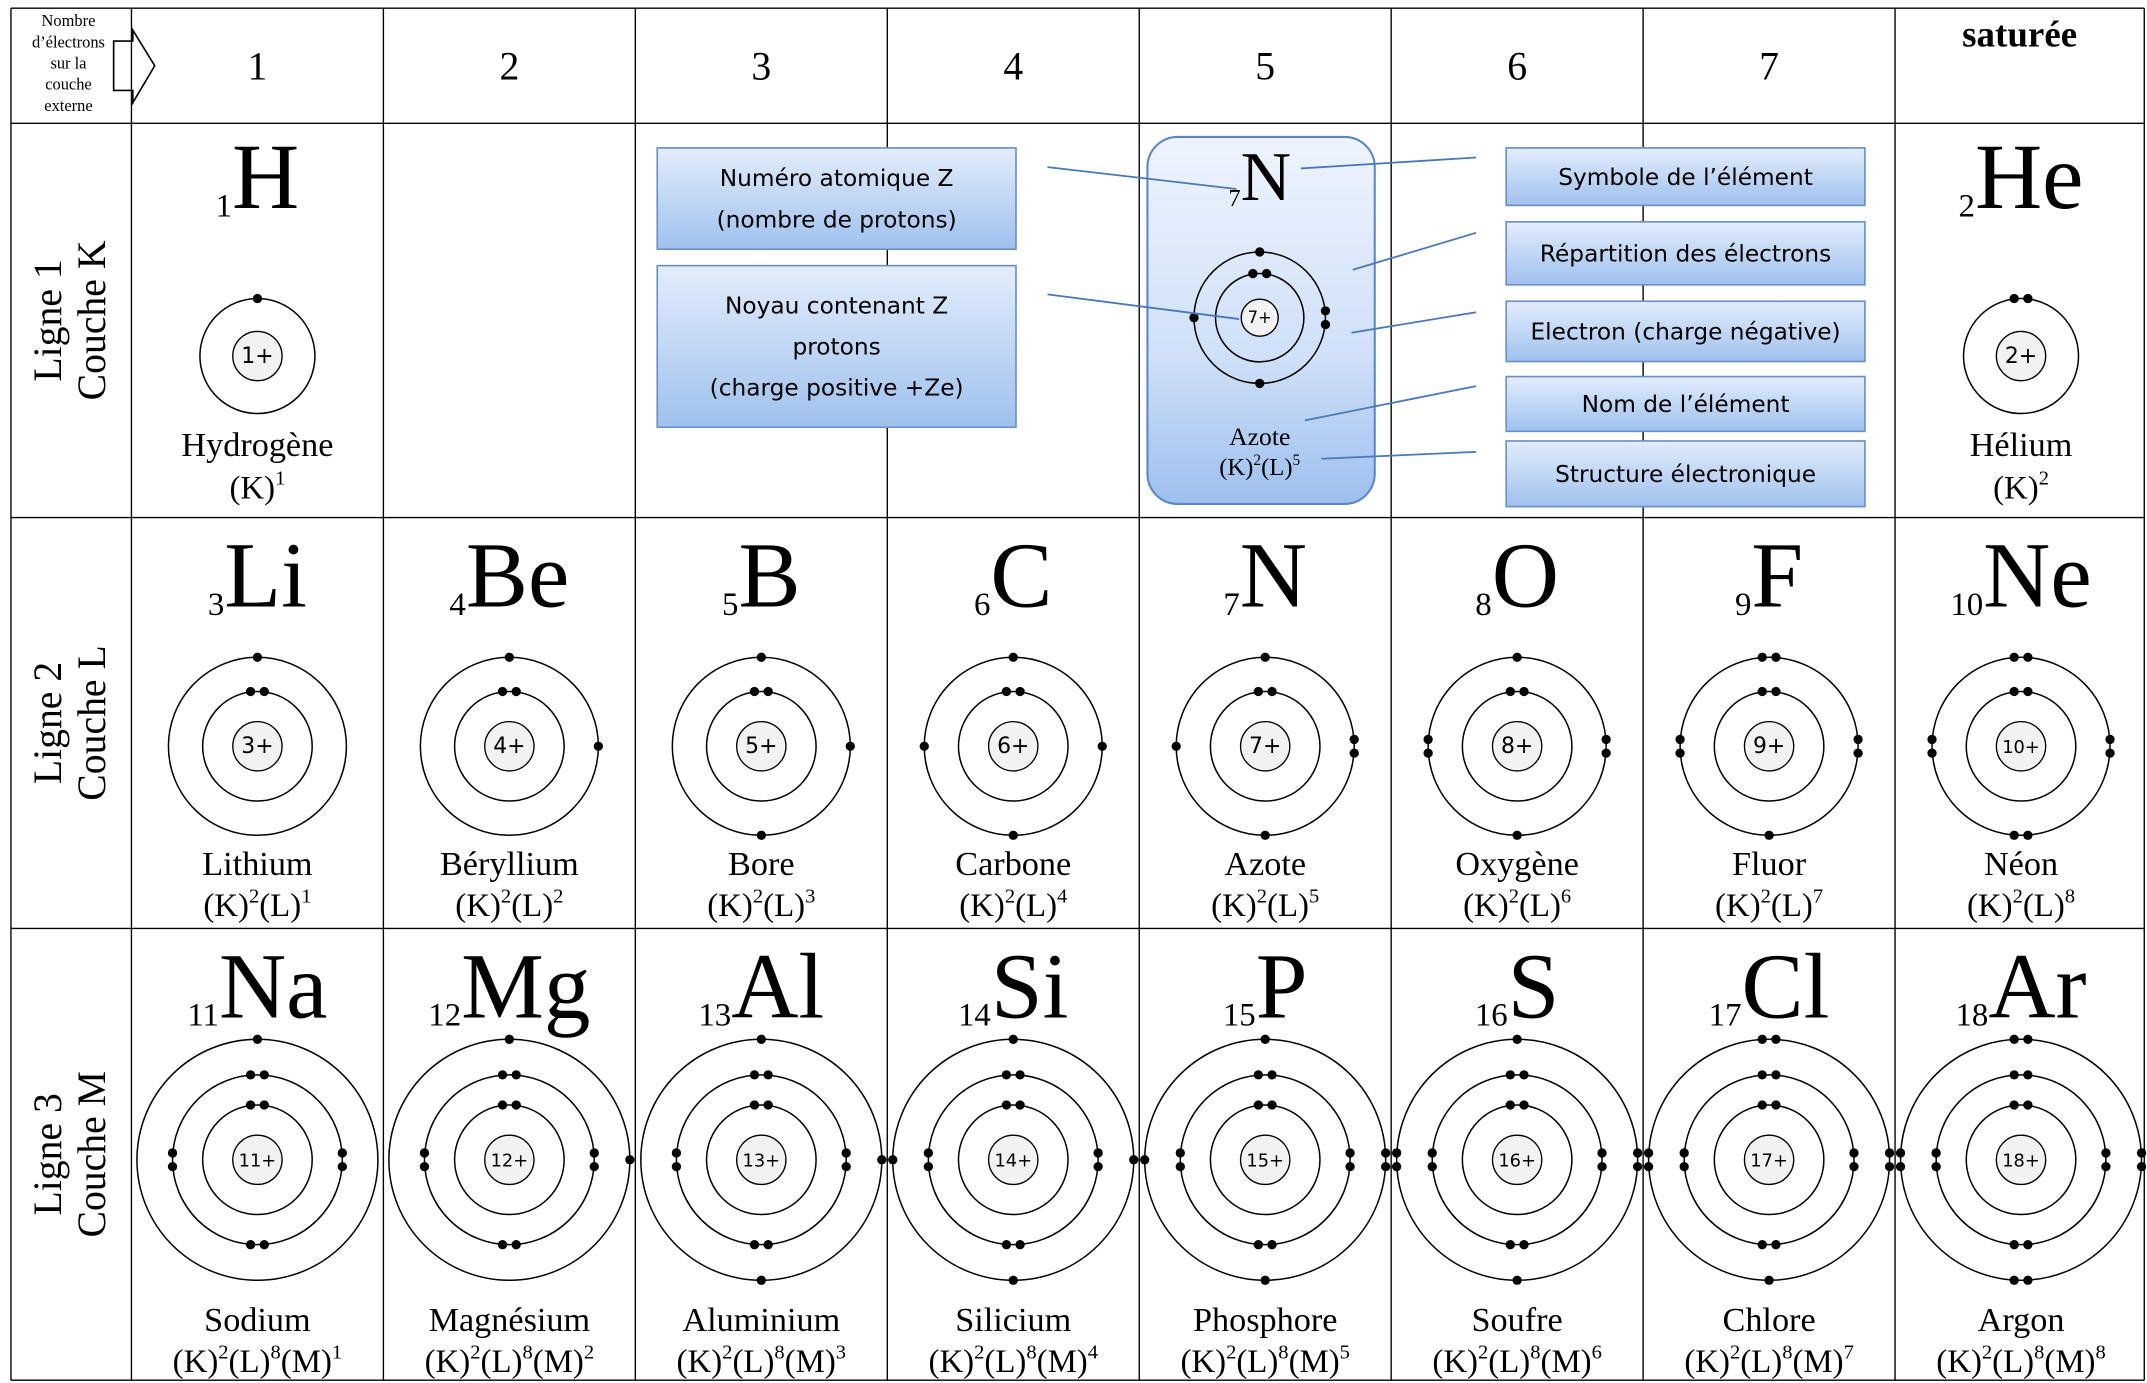  I want to click on element-name: Bore, so click(761, 864).